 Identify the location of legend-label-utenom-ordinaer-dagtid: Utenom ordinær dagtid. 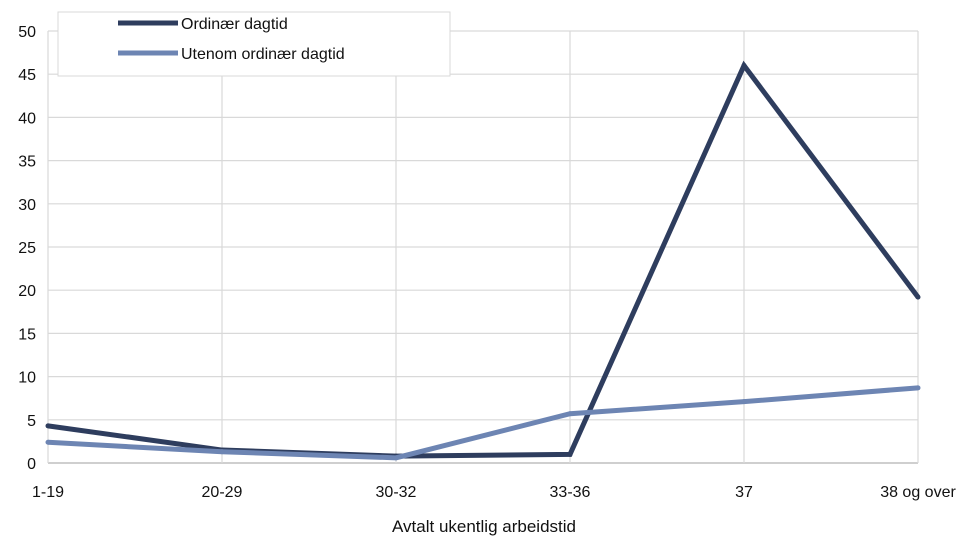
(263, 54).